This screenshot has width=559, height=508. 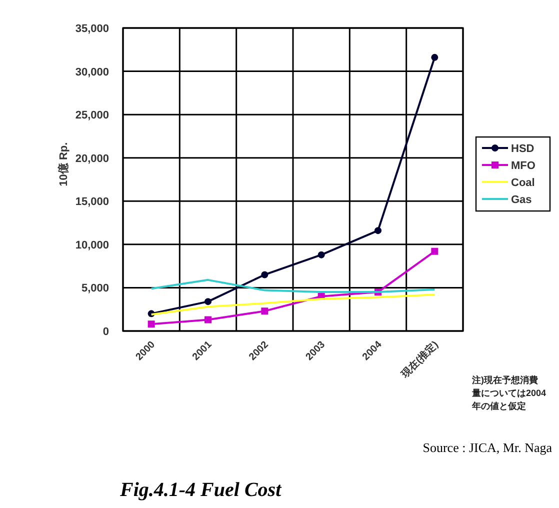 I want to click on y-tick-label: 15,000, so click(x=92, y=202).